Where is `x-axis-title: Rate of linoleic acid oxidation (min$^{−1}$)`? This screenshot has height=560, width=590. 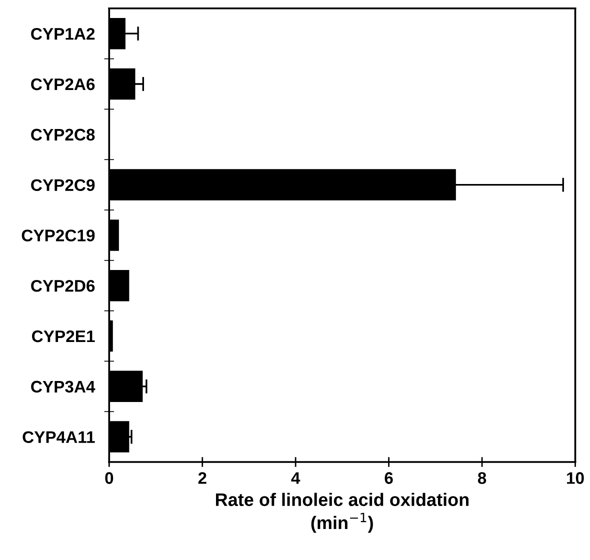 x-axis-title: Rate of linoleic acid oxidation (min$^{−1}$) is located at coordinates (342, 512).